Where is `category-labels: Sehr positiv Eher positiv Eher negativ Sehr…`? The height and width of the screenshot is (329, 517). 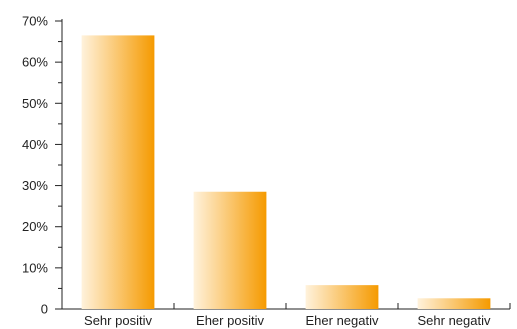 category-labels: Sehr positiv Eher positiv Eher negativ Sehr… is located at coordinates (287, 320).